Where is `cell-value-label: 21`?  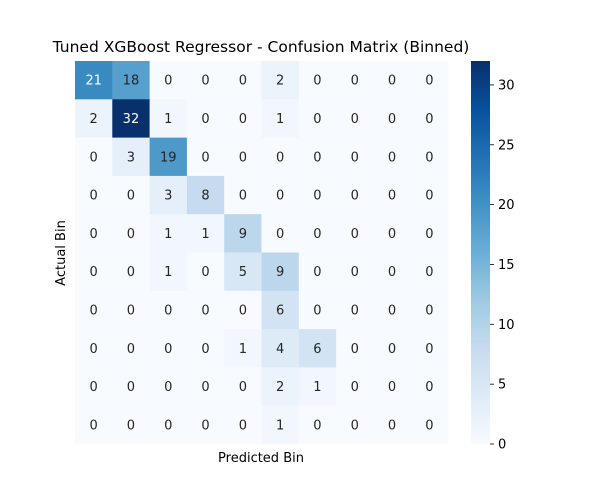 cell-value-label: 21 is located at coordinates (93, 81).